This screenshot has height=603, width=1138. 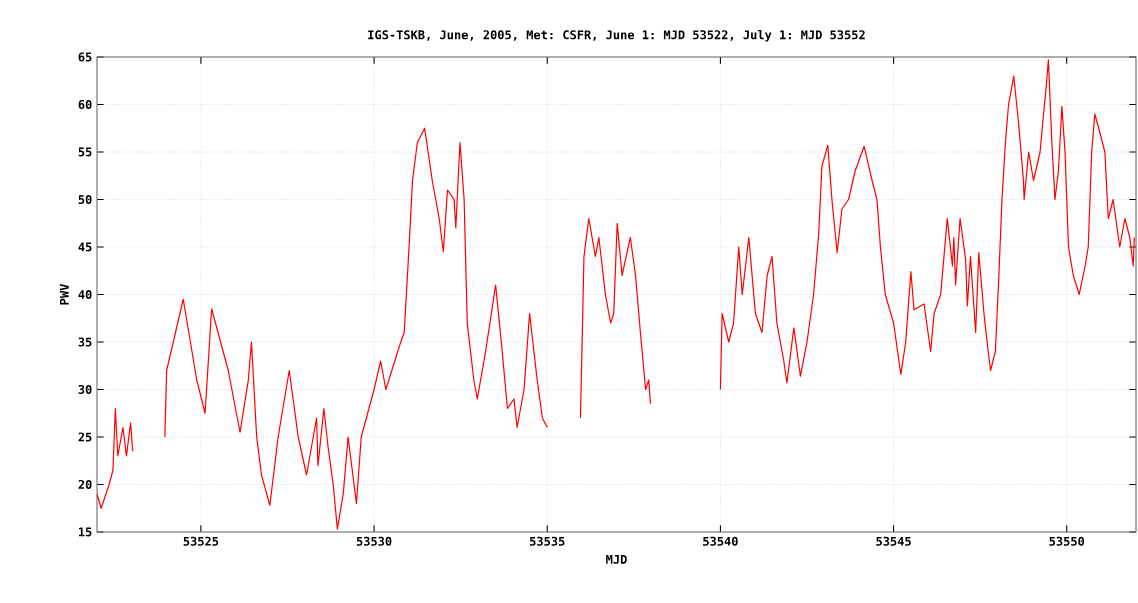 What do you see at coordinates (64, 294) in the screenshot?
I see `y-axis-title: PWV` at bounding box center [64, 294].